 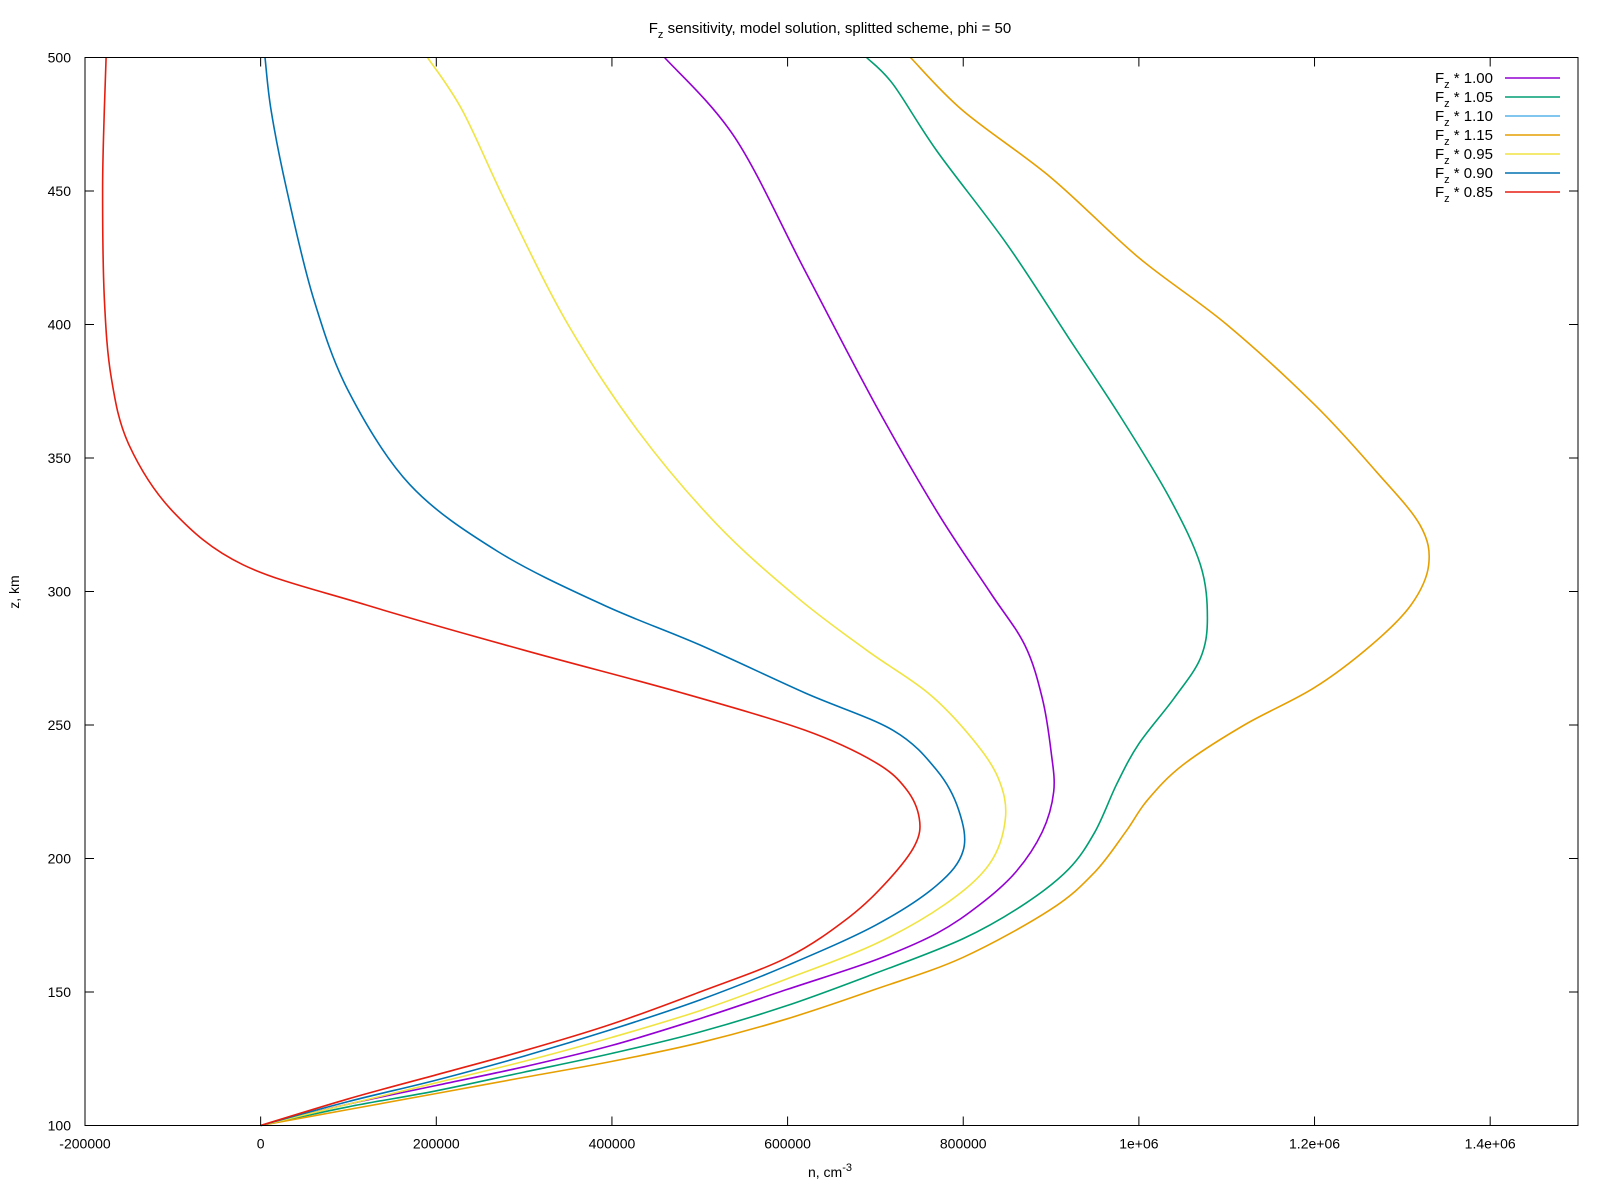 What do you see at coordinates (60, 859) in the screenshot?
I see `y-tick-label: 200` at bounding box center [60, 859].